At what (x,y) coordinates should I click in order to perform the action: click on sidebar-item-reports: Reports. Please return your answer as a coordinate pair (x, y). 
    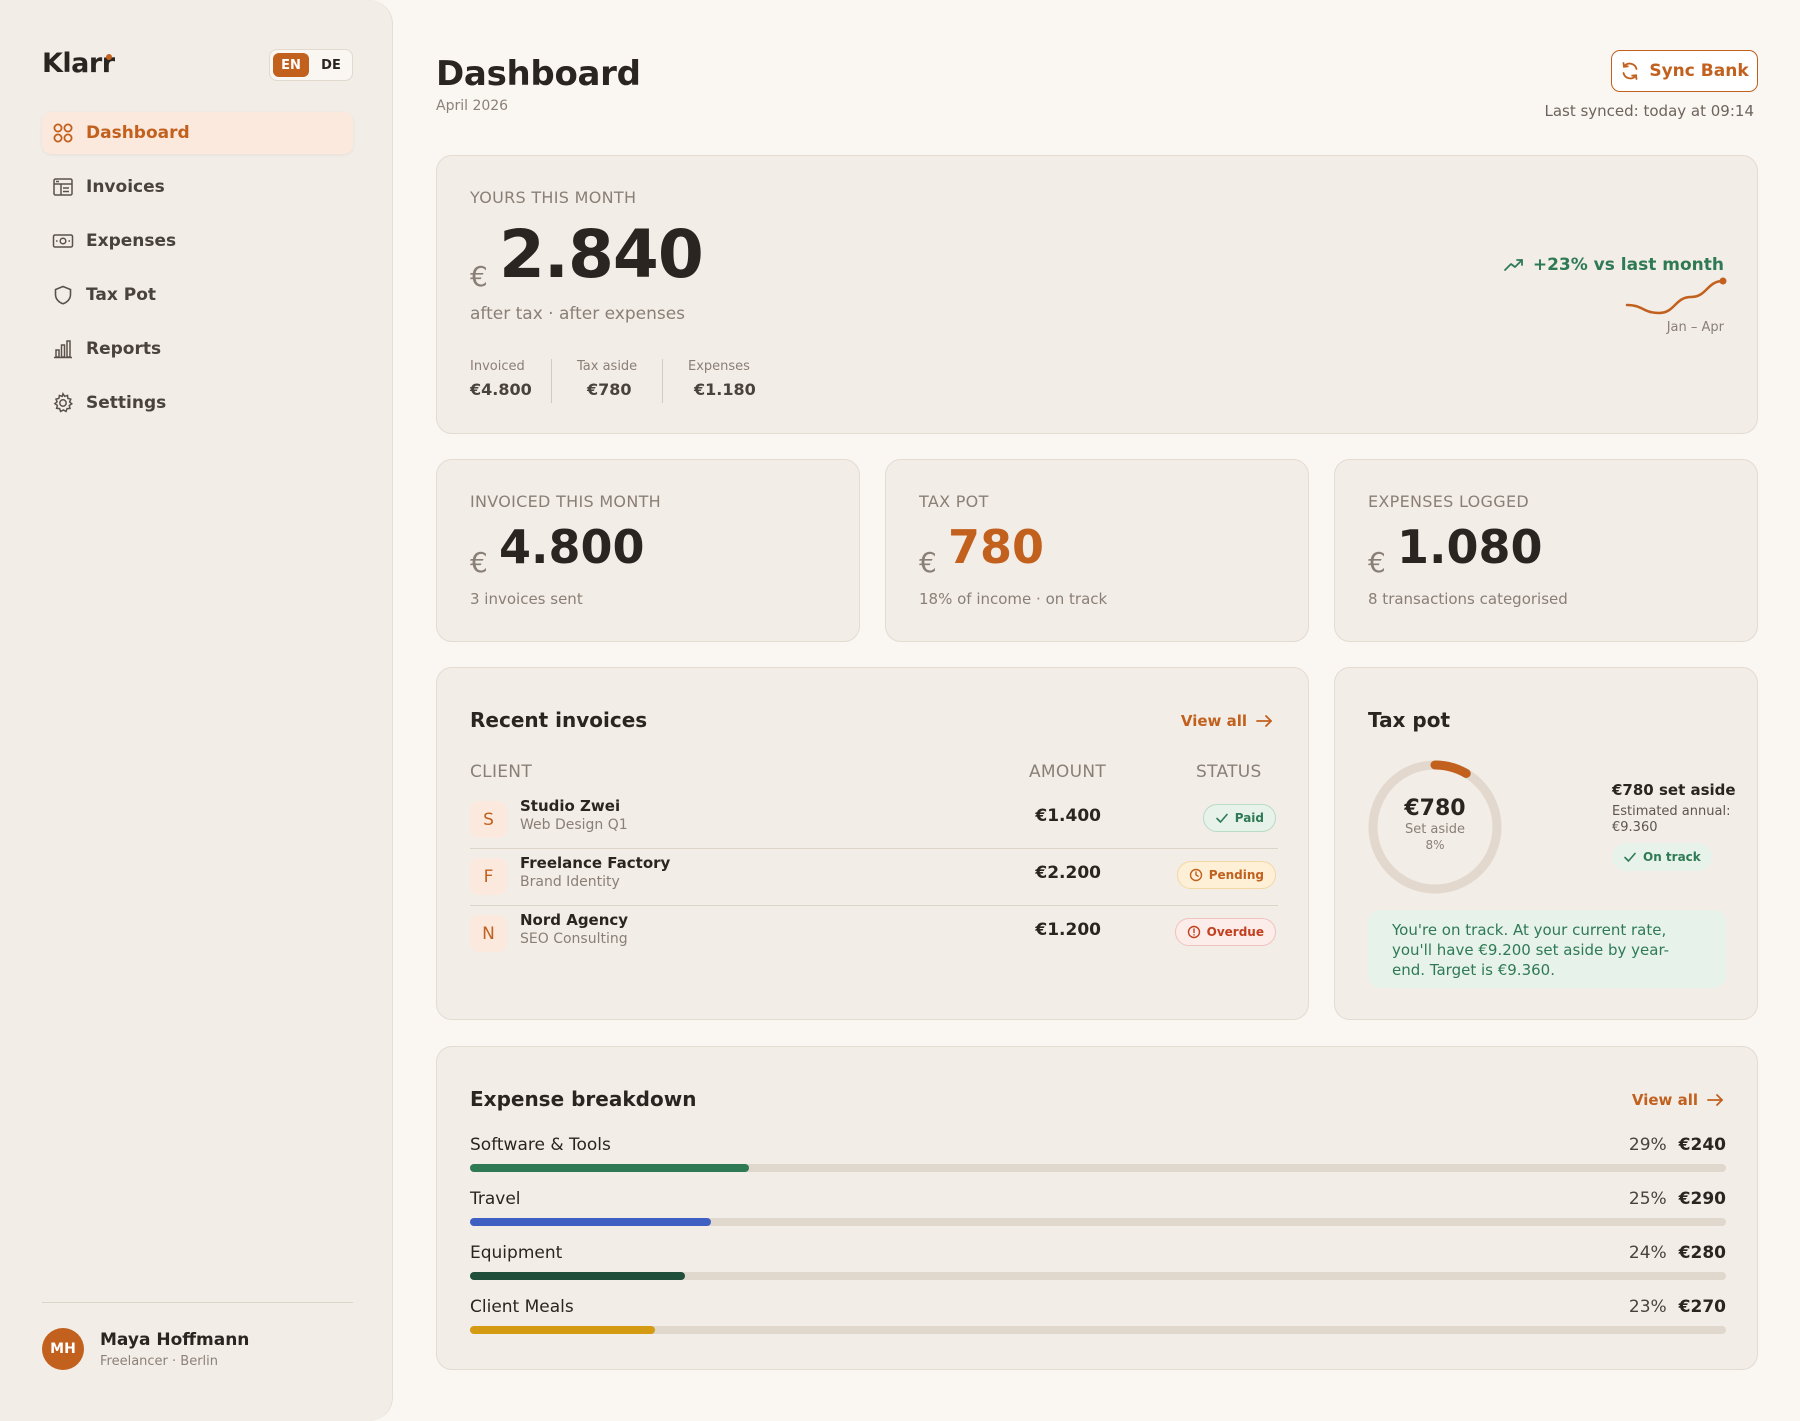
    Looking at the image, I should click on (197, 349).